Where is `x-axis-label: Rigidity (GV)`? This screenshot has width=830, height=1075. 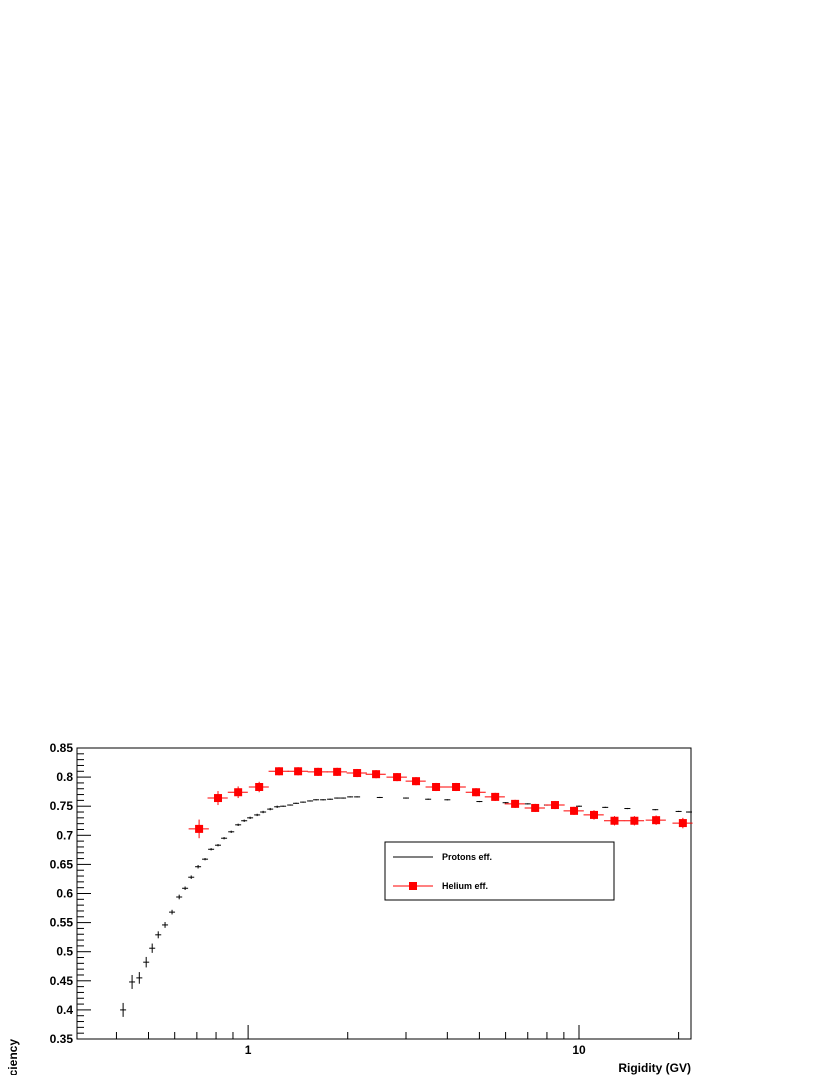
x-axis-label: Rigidity (GV) is located at coordinates (654, 1068).